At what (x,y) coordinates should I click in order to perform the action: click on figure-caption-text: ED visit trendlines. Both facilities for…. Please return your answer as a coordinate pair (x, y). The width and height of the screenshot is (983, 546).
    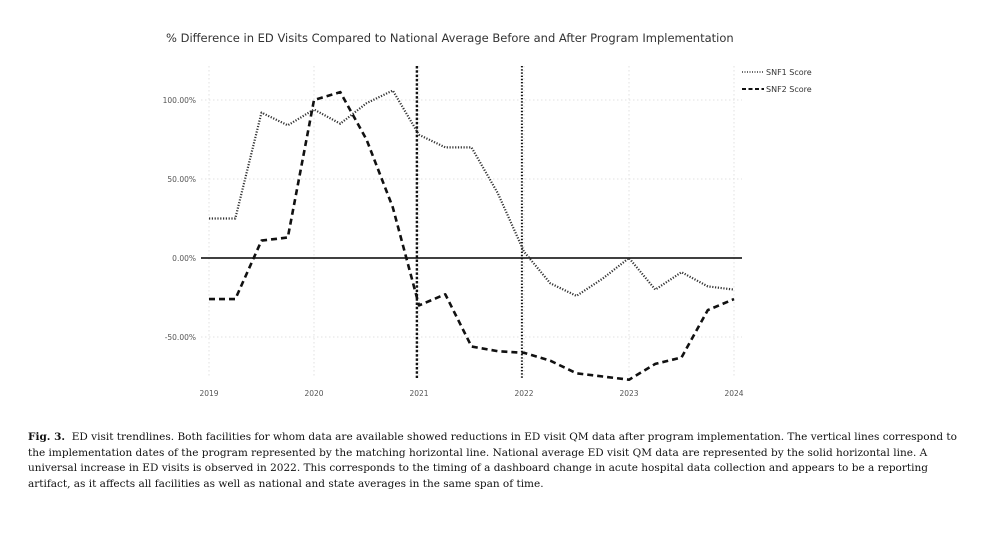
    Looking at the image, I should click on (492, 460).